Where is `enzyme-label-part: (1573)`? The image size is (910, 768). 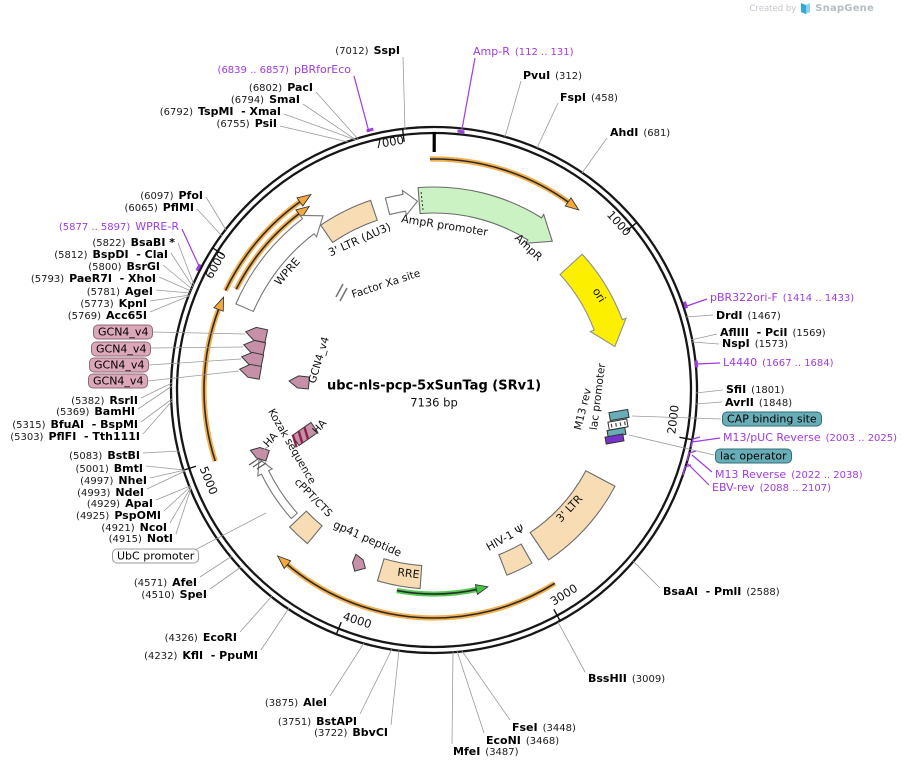 enzyme-label-part: (1573) is located at coordinates (771, 344).